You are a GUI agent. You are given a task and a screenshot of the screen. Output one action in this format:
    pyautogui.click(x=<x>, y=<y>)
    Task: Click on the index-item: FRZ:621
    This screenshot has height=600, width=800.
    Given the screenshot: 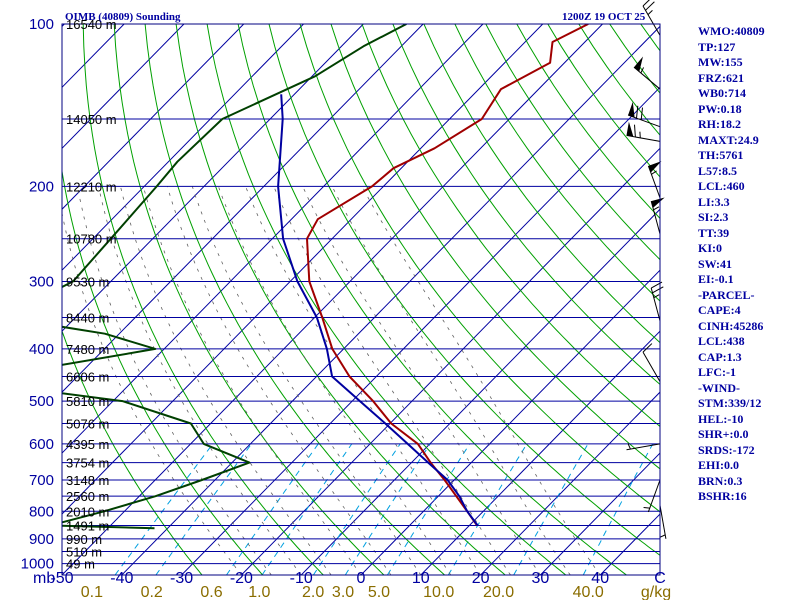 What is the action you would take?
    pyautogui.click(x=721, y=77)
    